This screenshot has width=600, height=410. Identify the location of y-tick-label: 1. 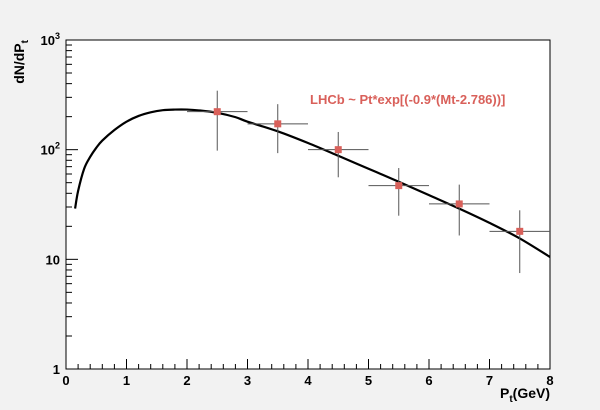
(56, 369).